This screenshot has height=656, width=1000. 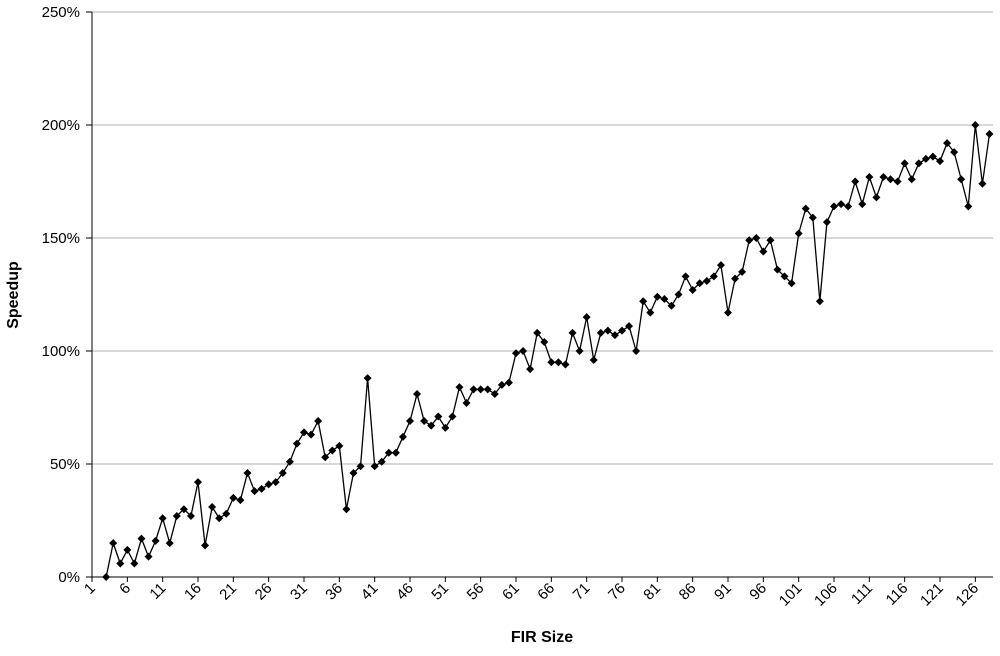 I want to click on x-tick-label: 96, so click(x=758, y=592).